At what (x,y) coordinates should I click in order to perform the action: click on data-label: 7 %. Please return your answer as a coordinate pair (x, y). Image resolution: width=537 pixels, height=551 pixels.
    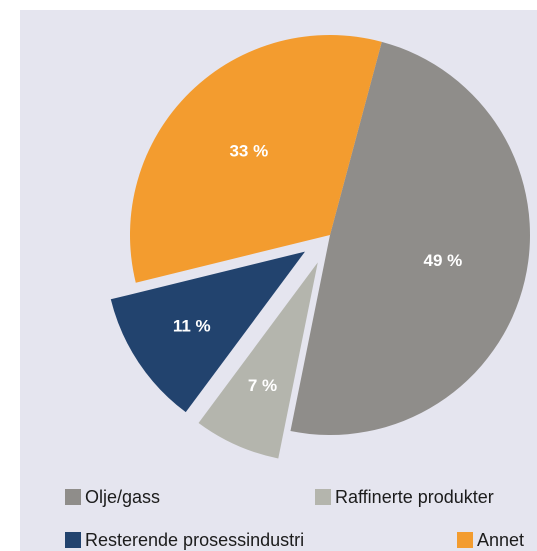
    Looking at the image, I should click on (262, 385).